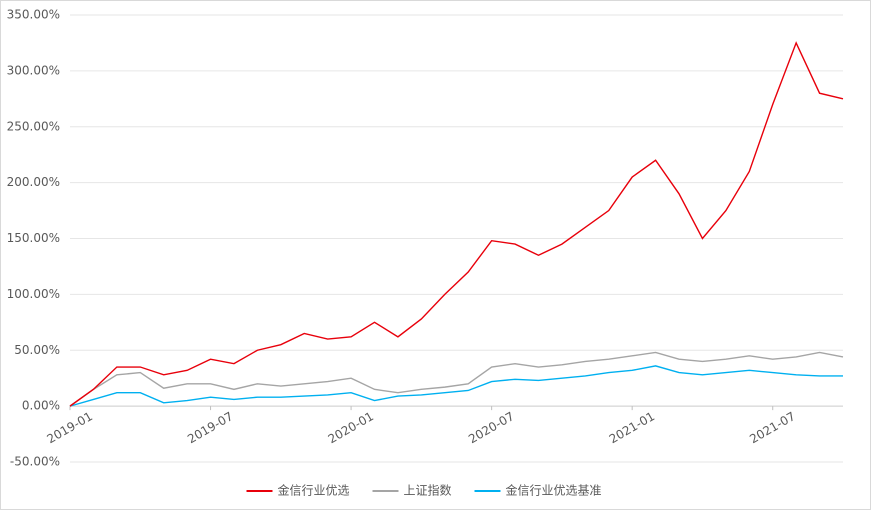 This screenshot has width=871, height=510. Describe the element at coordinates (33, 182) in the screenshot. I see `y-tick-label: 200.00%` at that location.